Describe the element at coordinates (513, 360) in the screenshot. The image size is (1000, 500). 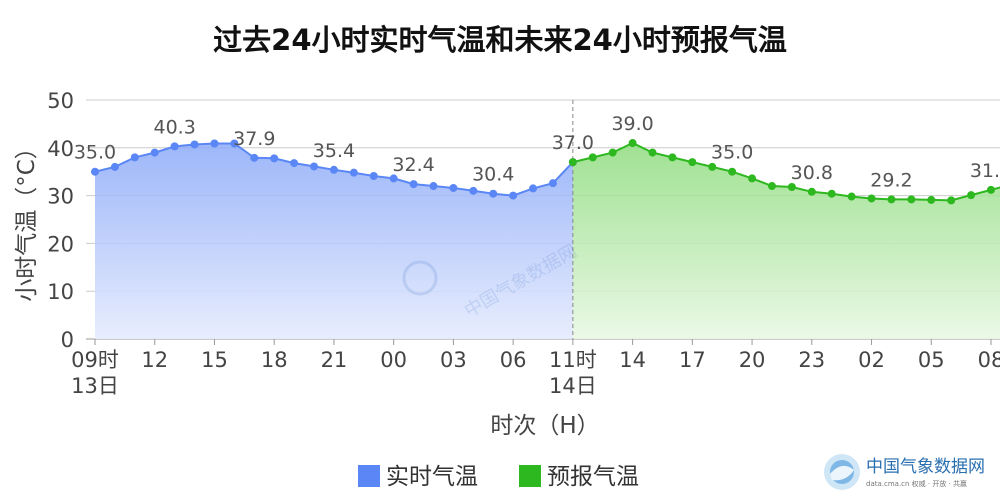
I see `x-tick-label: 06` at that location.